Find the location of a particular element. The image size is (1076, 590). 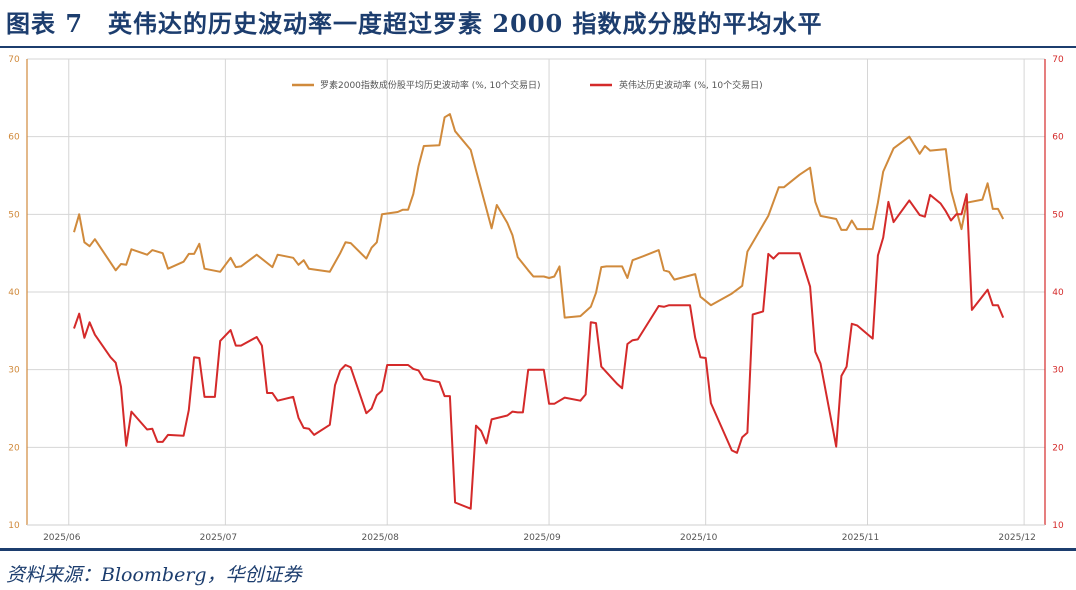

y-right-tick-label: 40 is located at coordinates (1058, 293).